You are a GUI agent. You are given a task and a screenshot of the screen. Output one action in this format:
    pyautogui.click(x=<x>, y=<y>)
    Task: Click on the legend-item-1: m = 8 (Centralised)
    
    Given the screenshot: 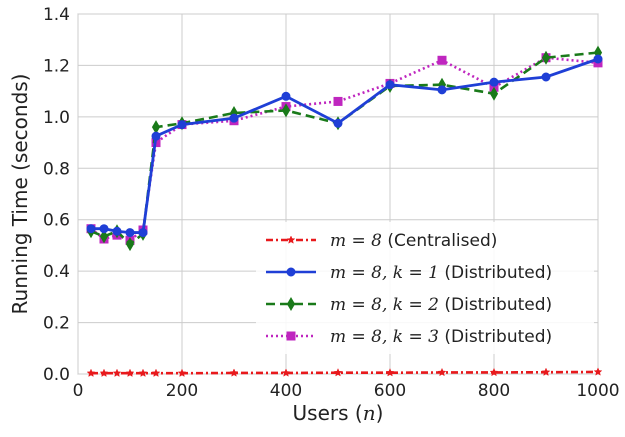 What is the action you would take?
    pyautogui.click(x=381, y=241)
    